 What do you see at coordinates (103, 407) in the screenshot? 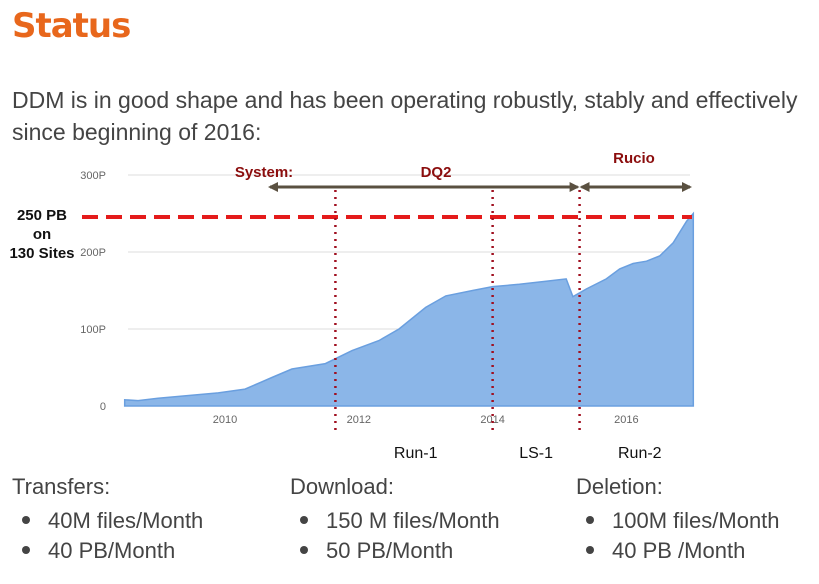
I see `y-tick-label: 0` at bounding box center [103, 407].